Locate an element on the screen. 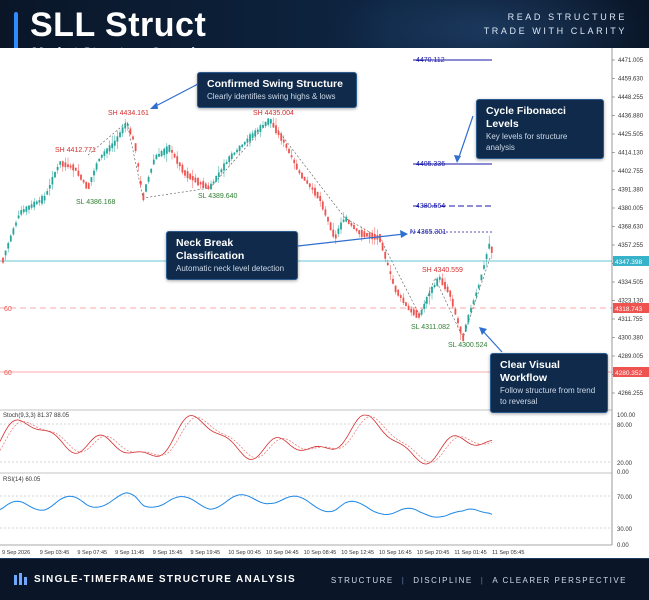 Image resolution: width=649 pixels, height=600 pixels. rsi-tick-70: 70.00 is located at coordinates (625, 498).